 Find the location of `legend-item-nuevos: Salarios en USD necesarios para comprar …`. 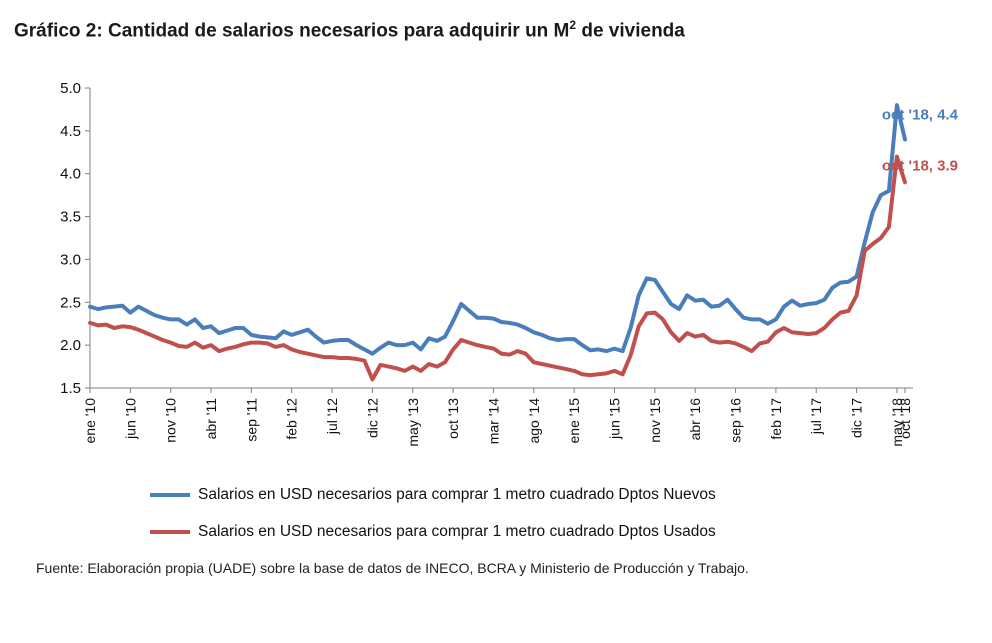

legend-item-nuevos: Salarios en USD necesarios para comprar … is located at coordinates (433, 495).